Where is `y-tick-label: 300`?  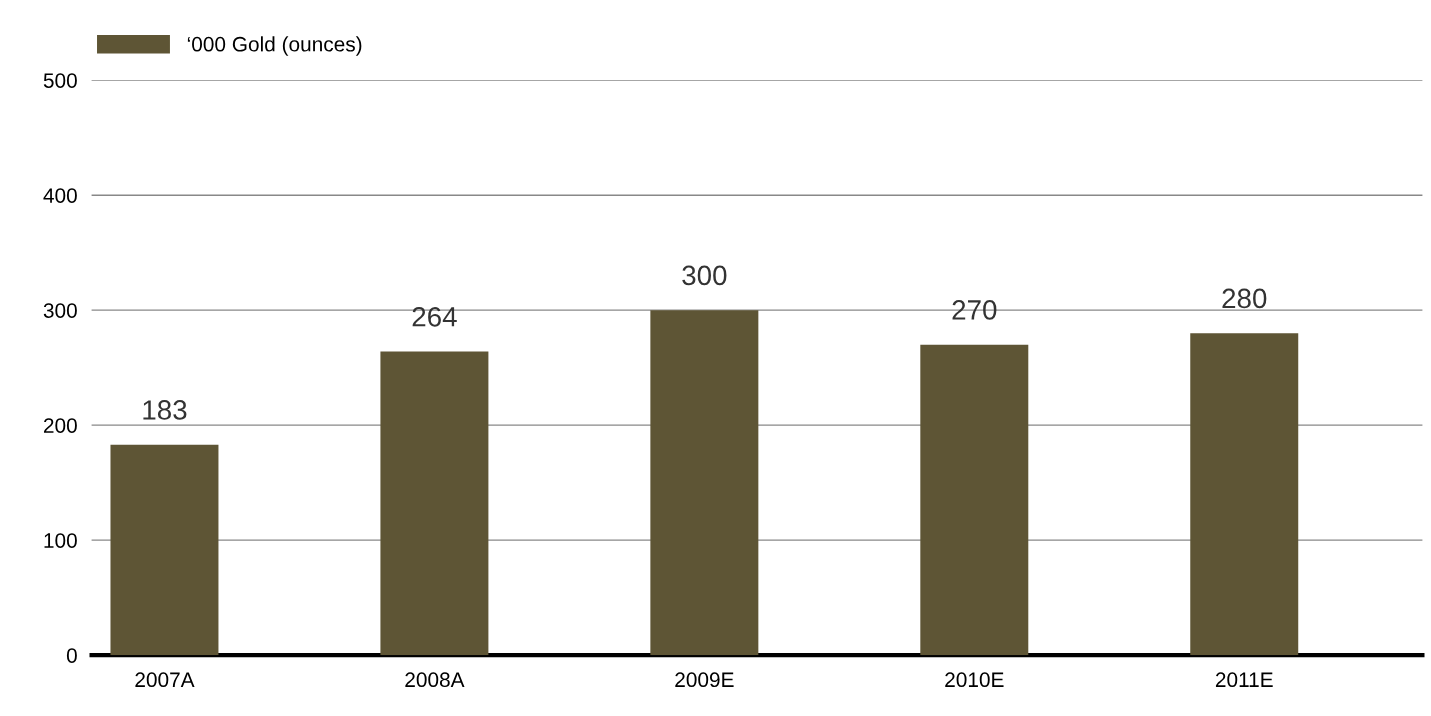 y-tick-label: 300 is located at coordinates (60, 310).